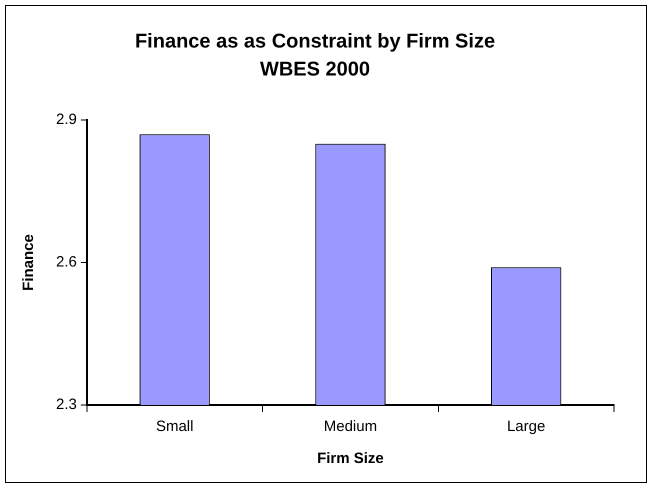 The height and width of the screenshot is (489, 655). I want to click on y-tick-label: 2.3, so click(66, 405).